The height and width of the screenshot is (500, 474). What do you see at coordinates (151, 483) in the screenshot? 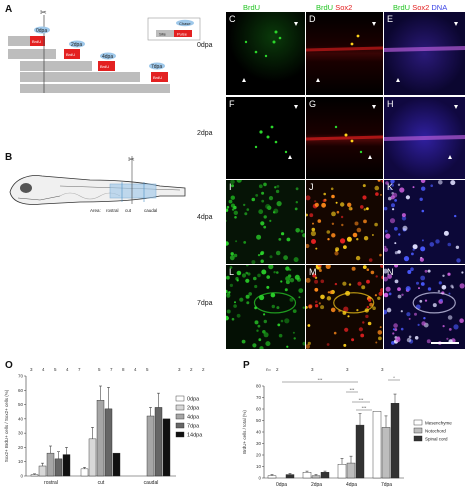
I see `x-tick-label: caudal` at bounding box center [151, 483].